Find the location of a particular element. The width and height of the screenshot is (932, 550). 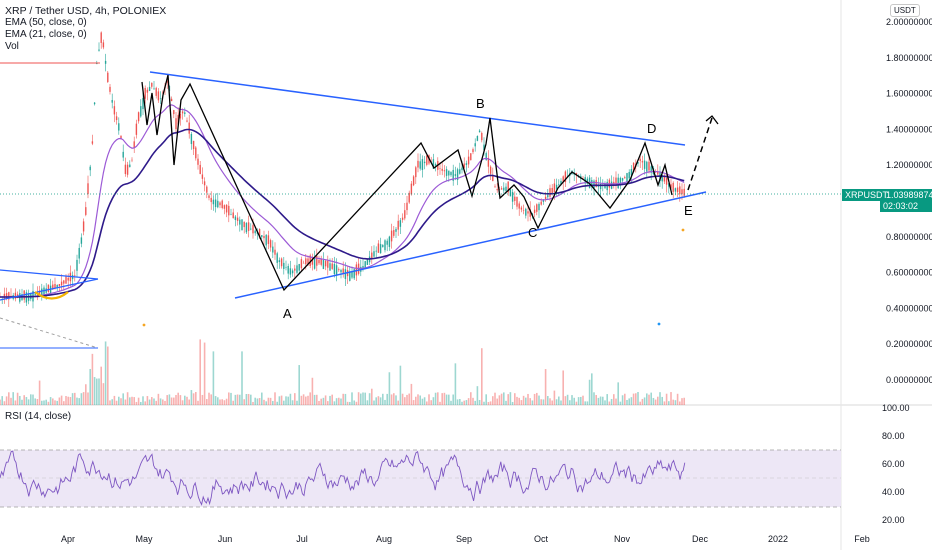

left-dashed-line is located at coordinates (49, 333).